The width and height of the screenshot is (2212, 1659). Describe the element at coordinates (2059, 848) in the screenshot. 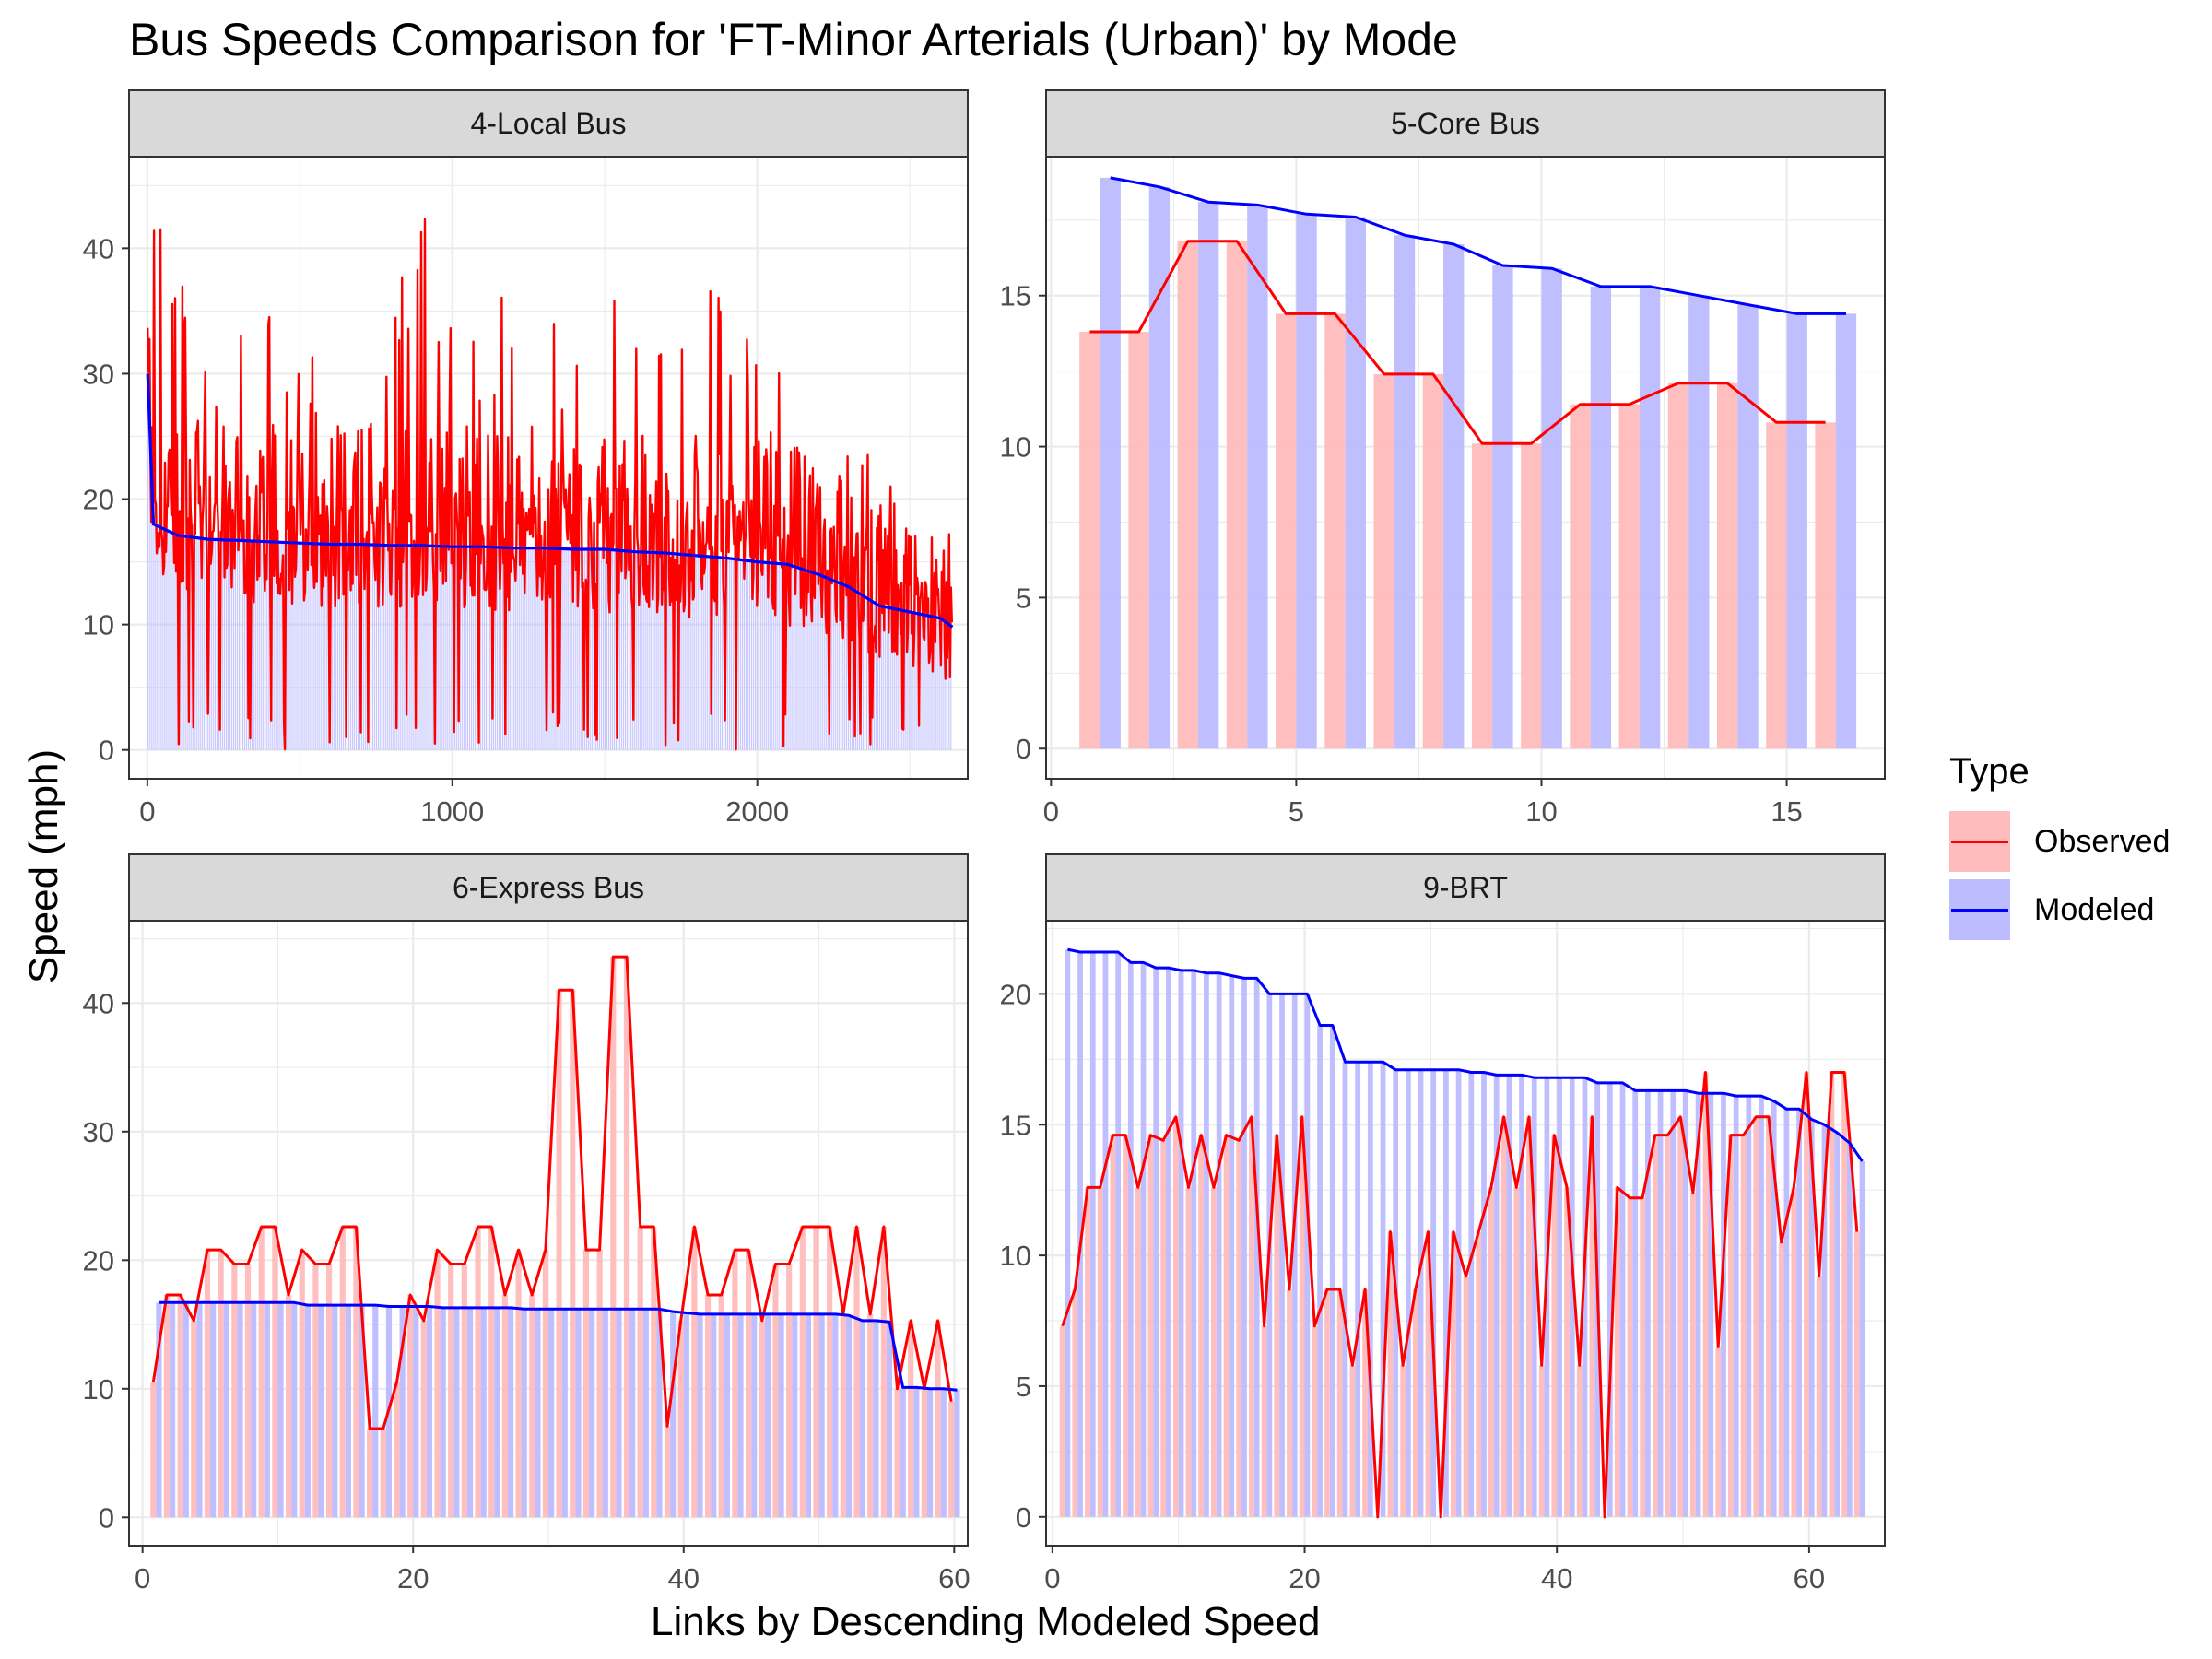

I see `legend: Type Observed Modeled` at that location.